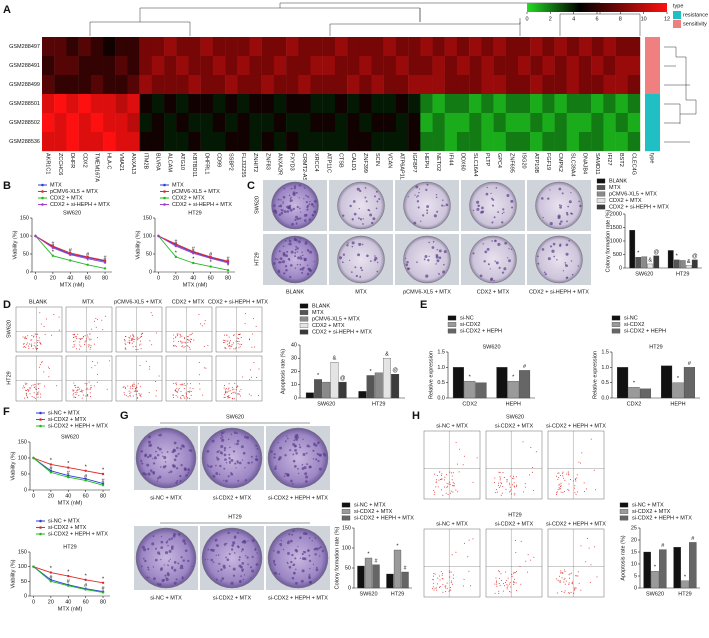 This screenshot has width=709, height=638. Describe the element at coordinates (86, 586) in the screenshot. I see `significance-mark: #` at that location.